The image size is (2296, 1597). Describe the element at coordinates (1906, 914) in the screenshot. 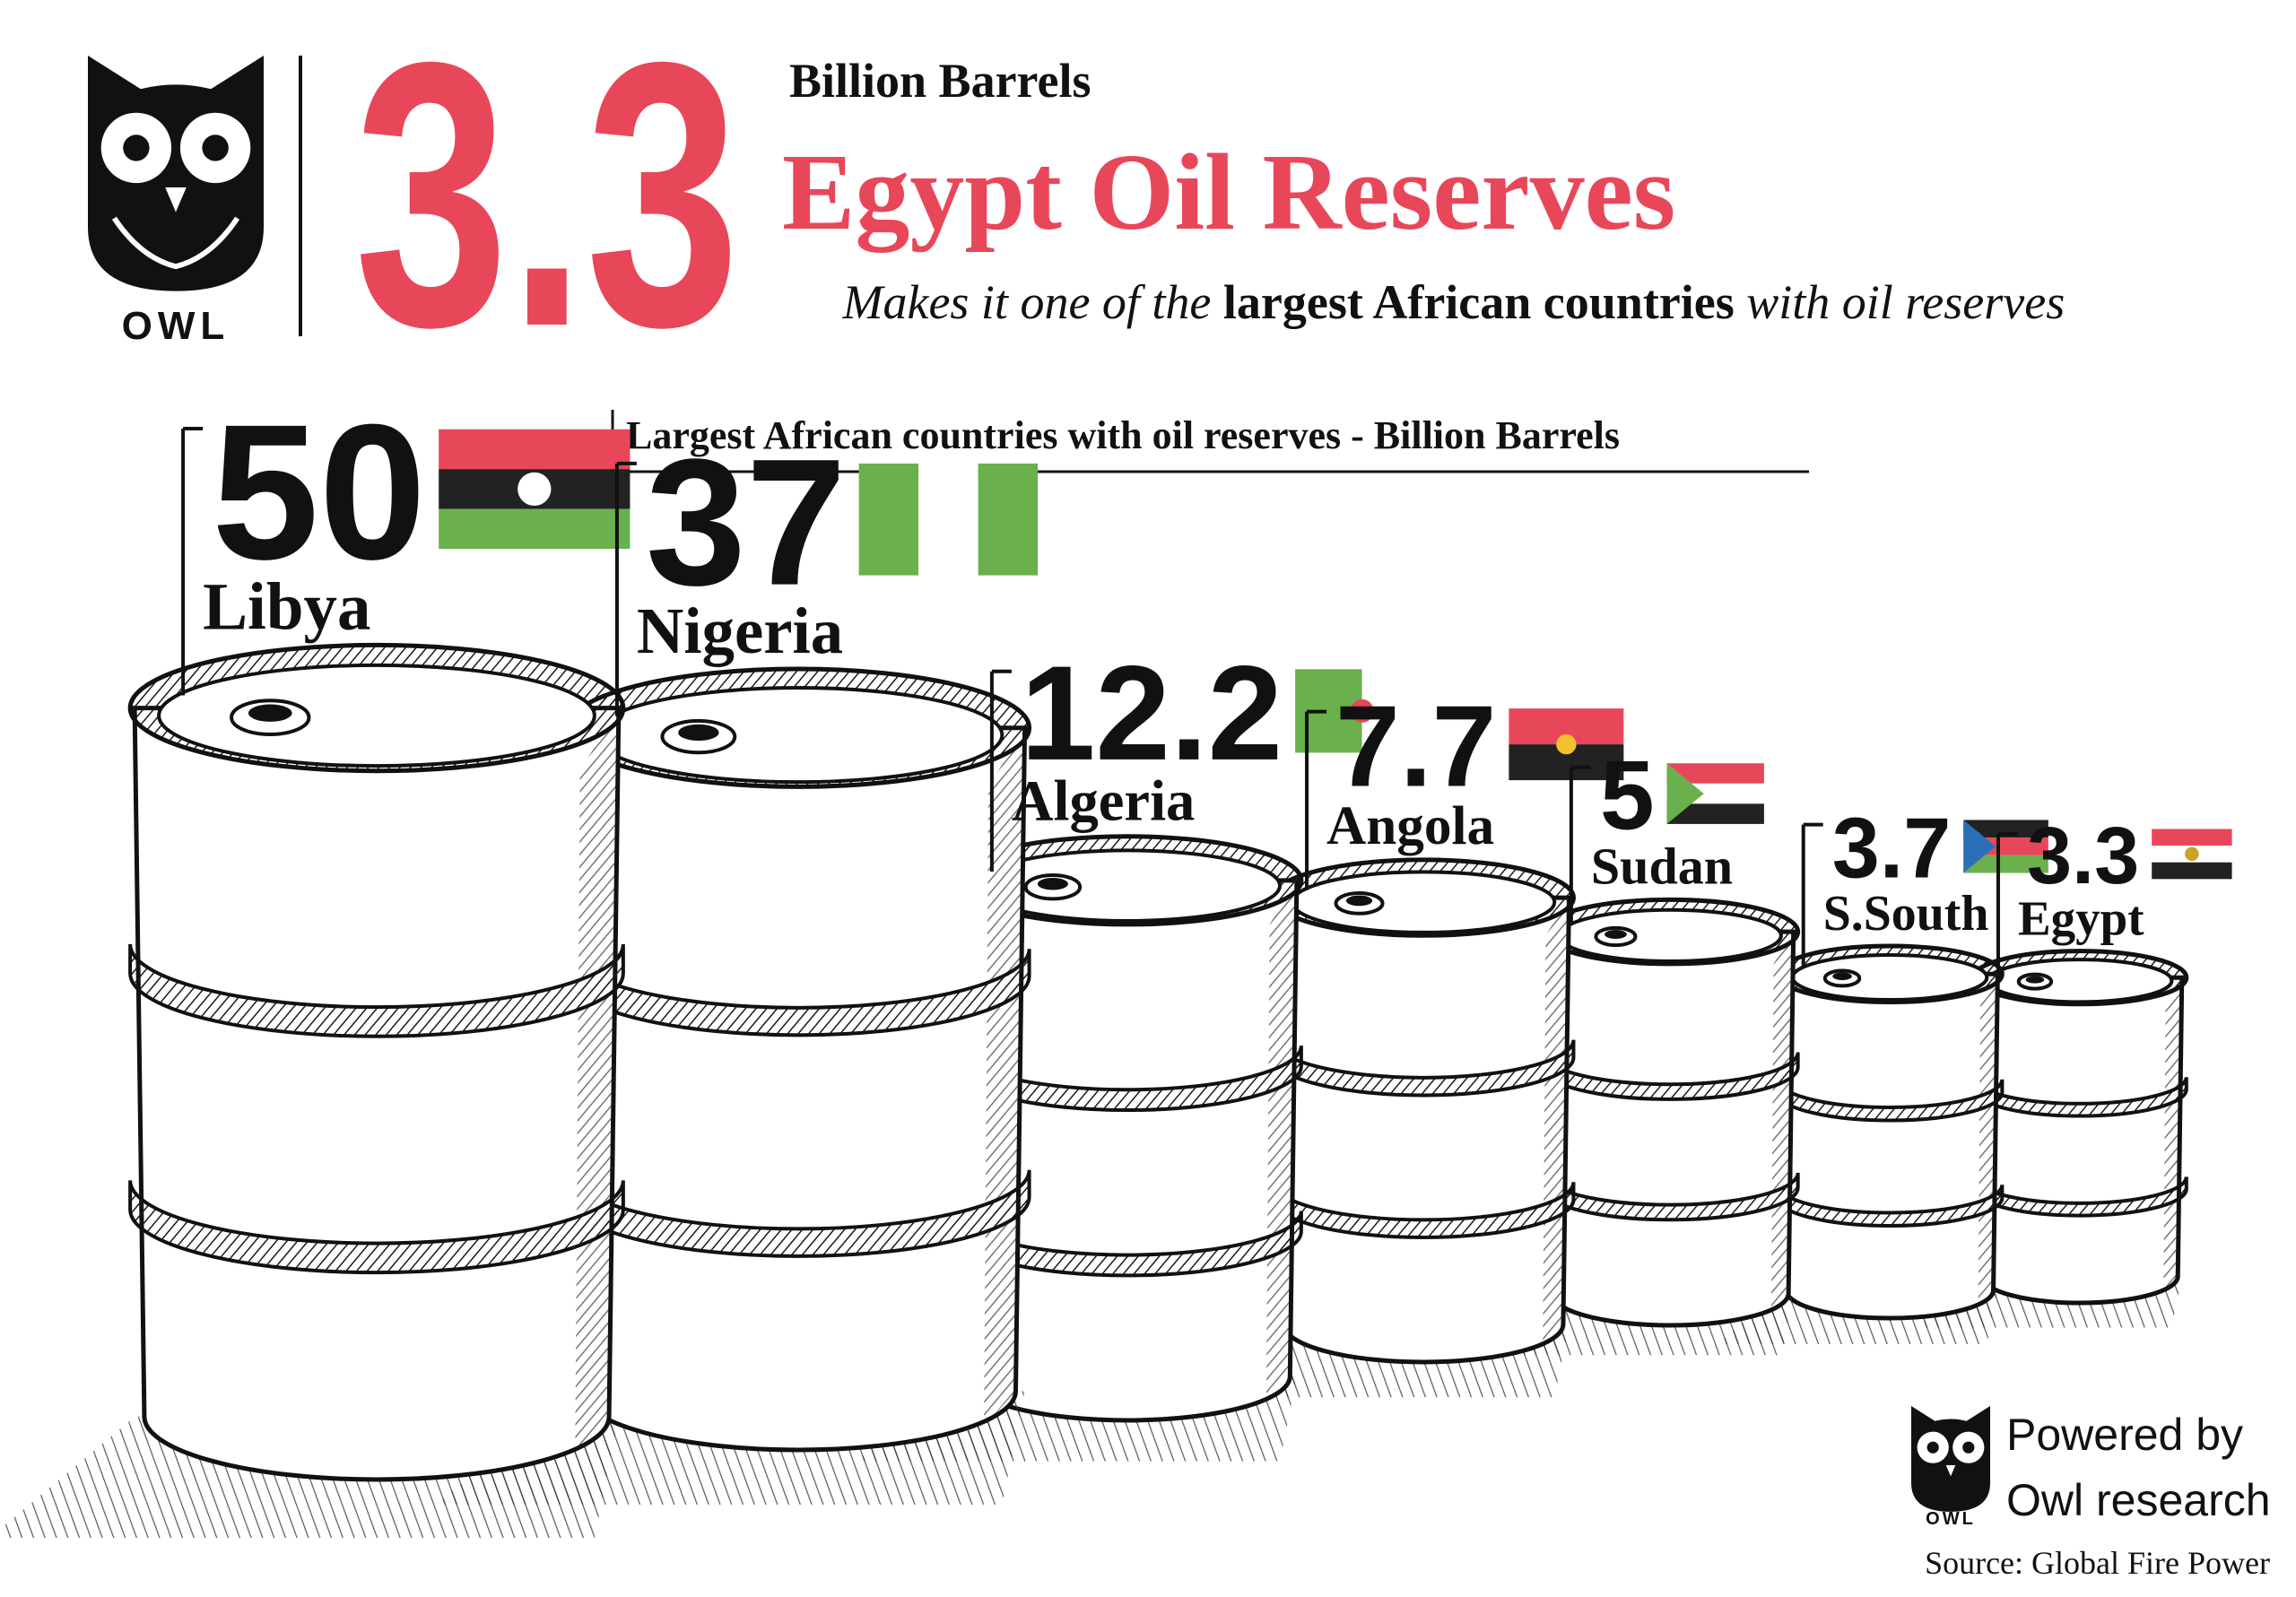

I see `category-label: S.South` at that location.